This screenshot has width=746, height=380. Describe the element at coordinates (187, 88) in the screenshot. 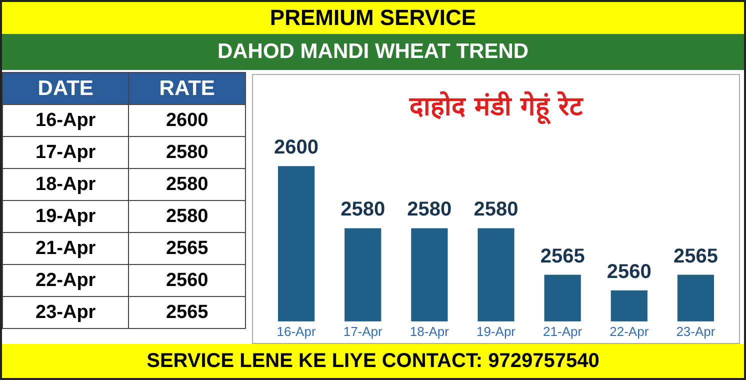

I see `text: RATE` at that location.